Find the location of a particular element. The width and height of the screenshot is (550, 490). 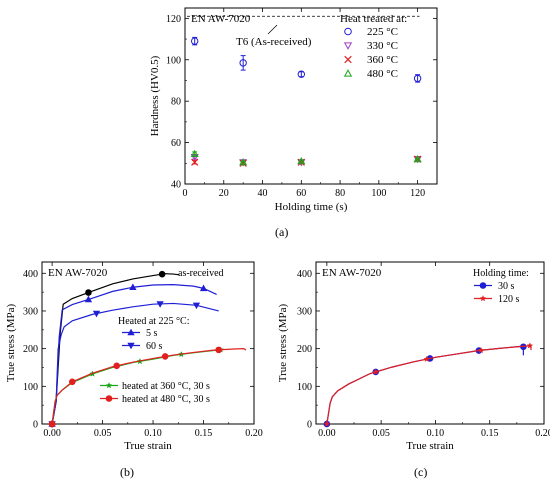

legend-label-5: heated at 480 °C, 30 s is located at coordinates (166, 399).